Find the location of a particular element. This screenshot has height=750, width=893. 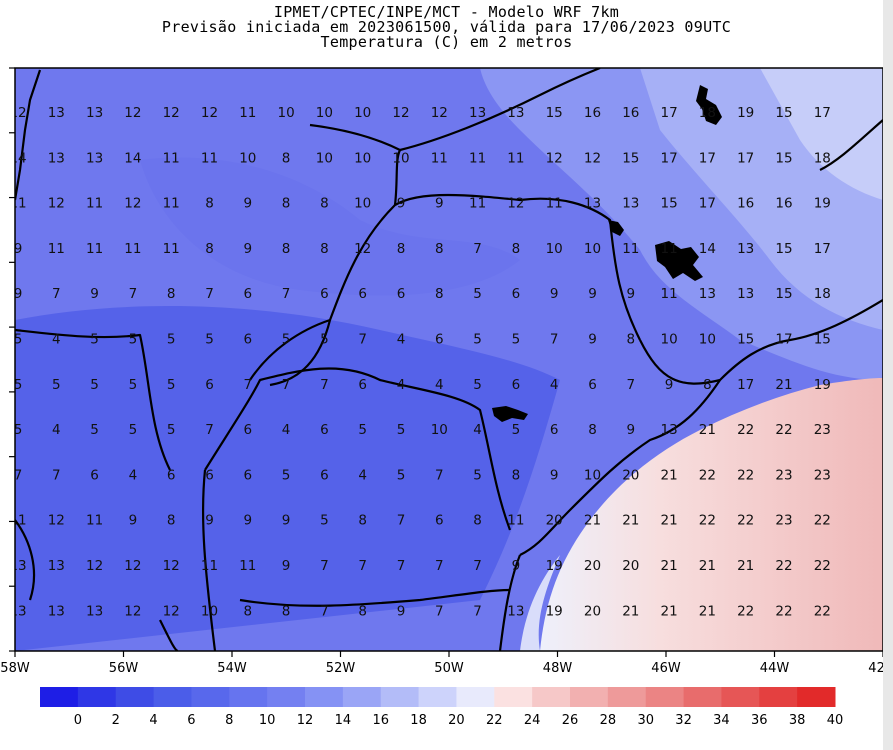

reservoirs is located at coordinates (607, 253).